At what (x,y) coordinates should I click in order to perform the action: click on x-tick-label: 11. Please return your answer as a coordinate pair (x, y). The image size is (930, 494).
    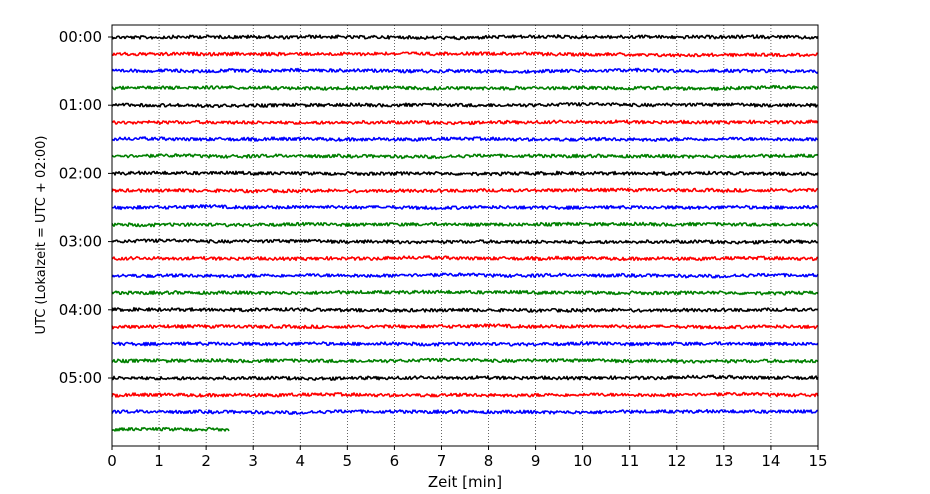
    Looking at the image, I should click on (629, 461).